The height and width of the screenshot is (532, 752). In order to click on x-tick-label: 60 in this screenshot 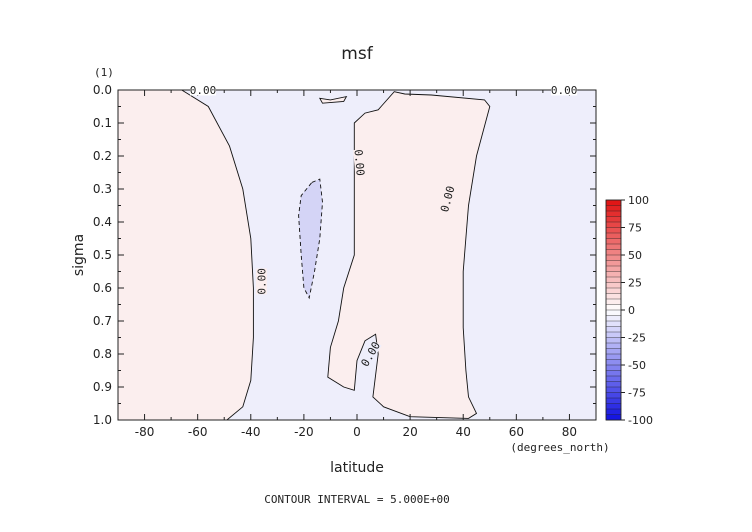, I will do `click(516, 432)`.